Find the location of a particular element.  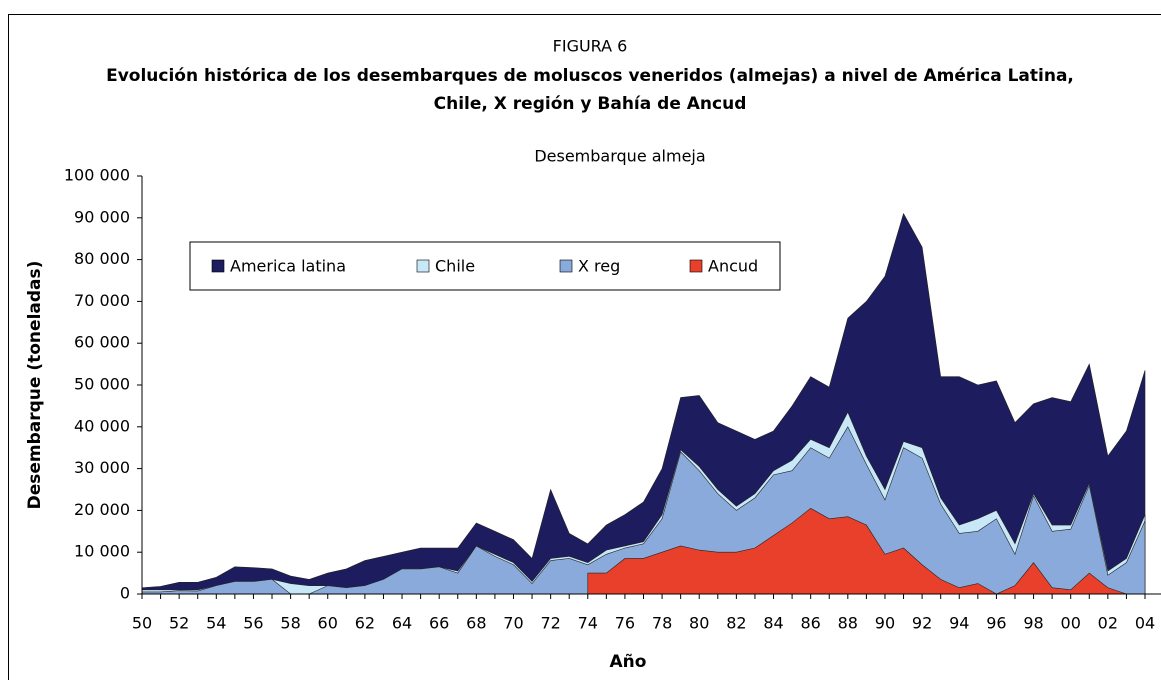

x-tick-label: 50 is located at coordinates (142, 623).